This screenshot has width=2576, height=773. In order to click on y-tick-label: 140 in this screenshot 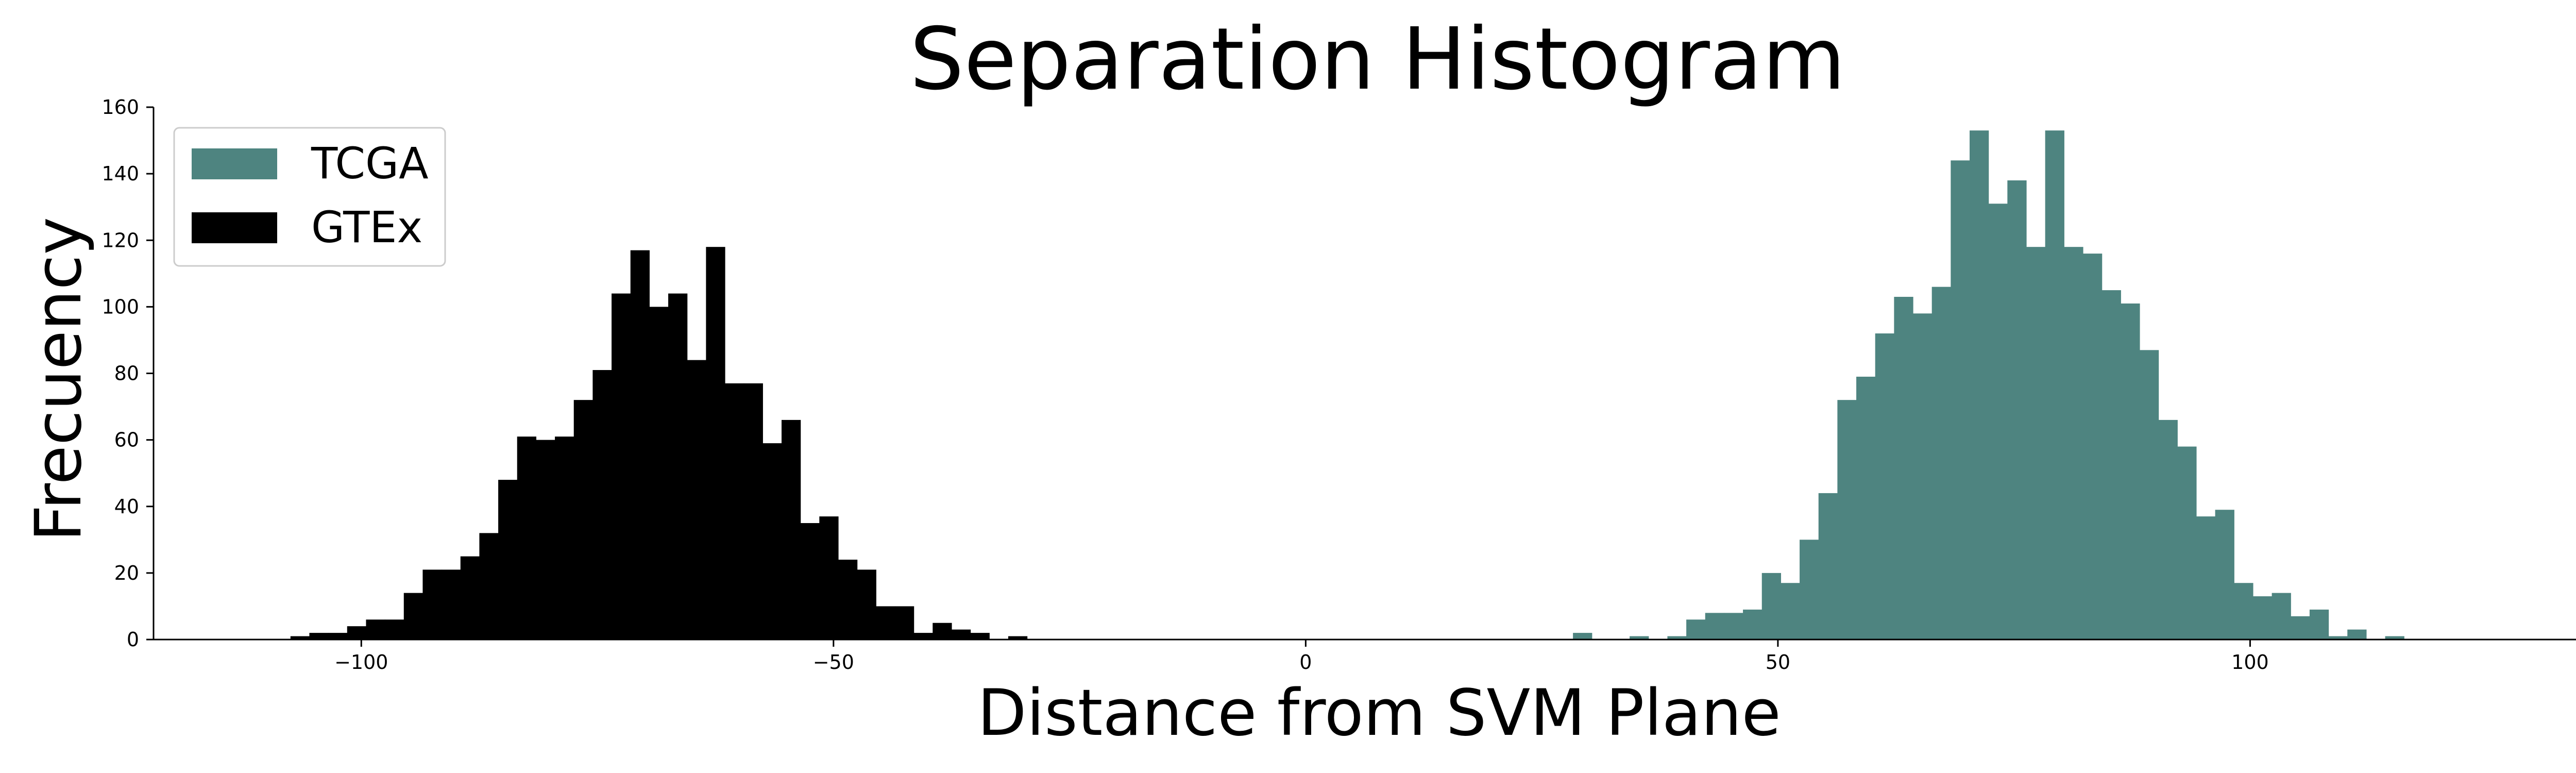, I will do `click(120, 173)`.